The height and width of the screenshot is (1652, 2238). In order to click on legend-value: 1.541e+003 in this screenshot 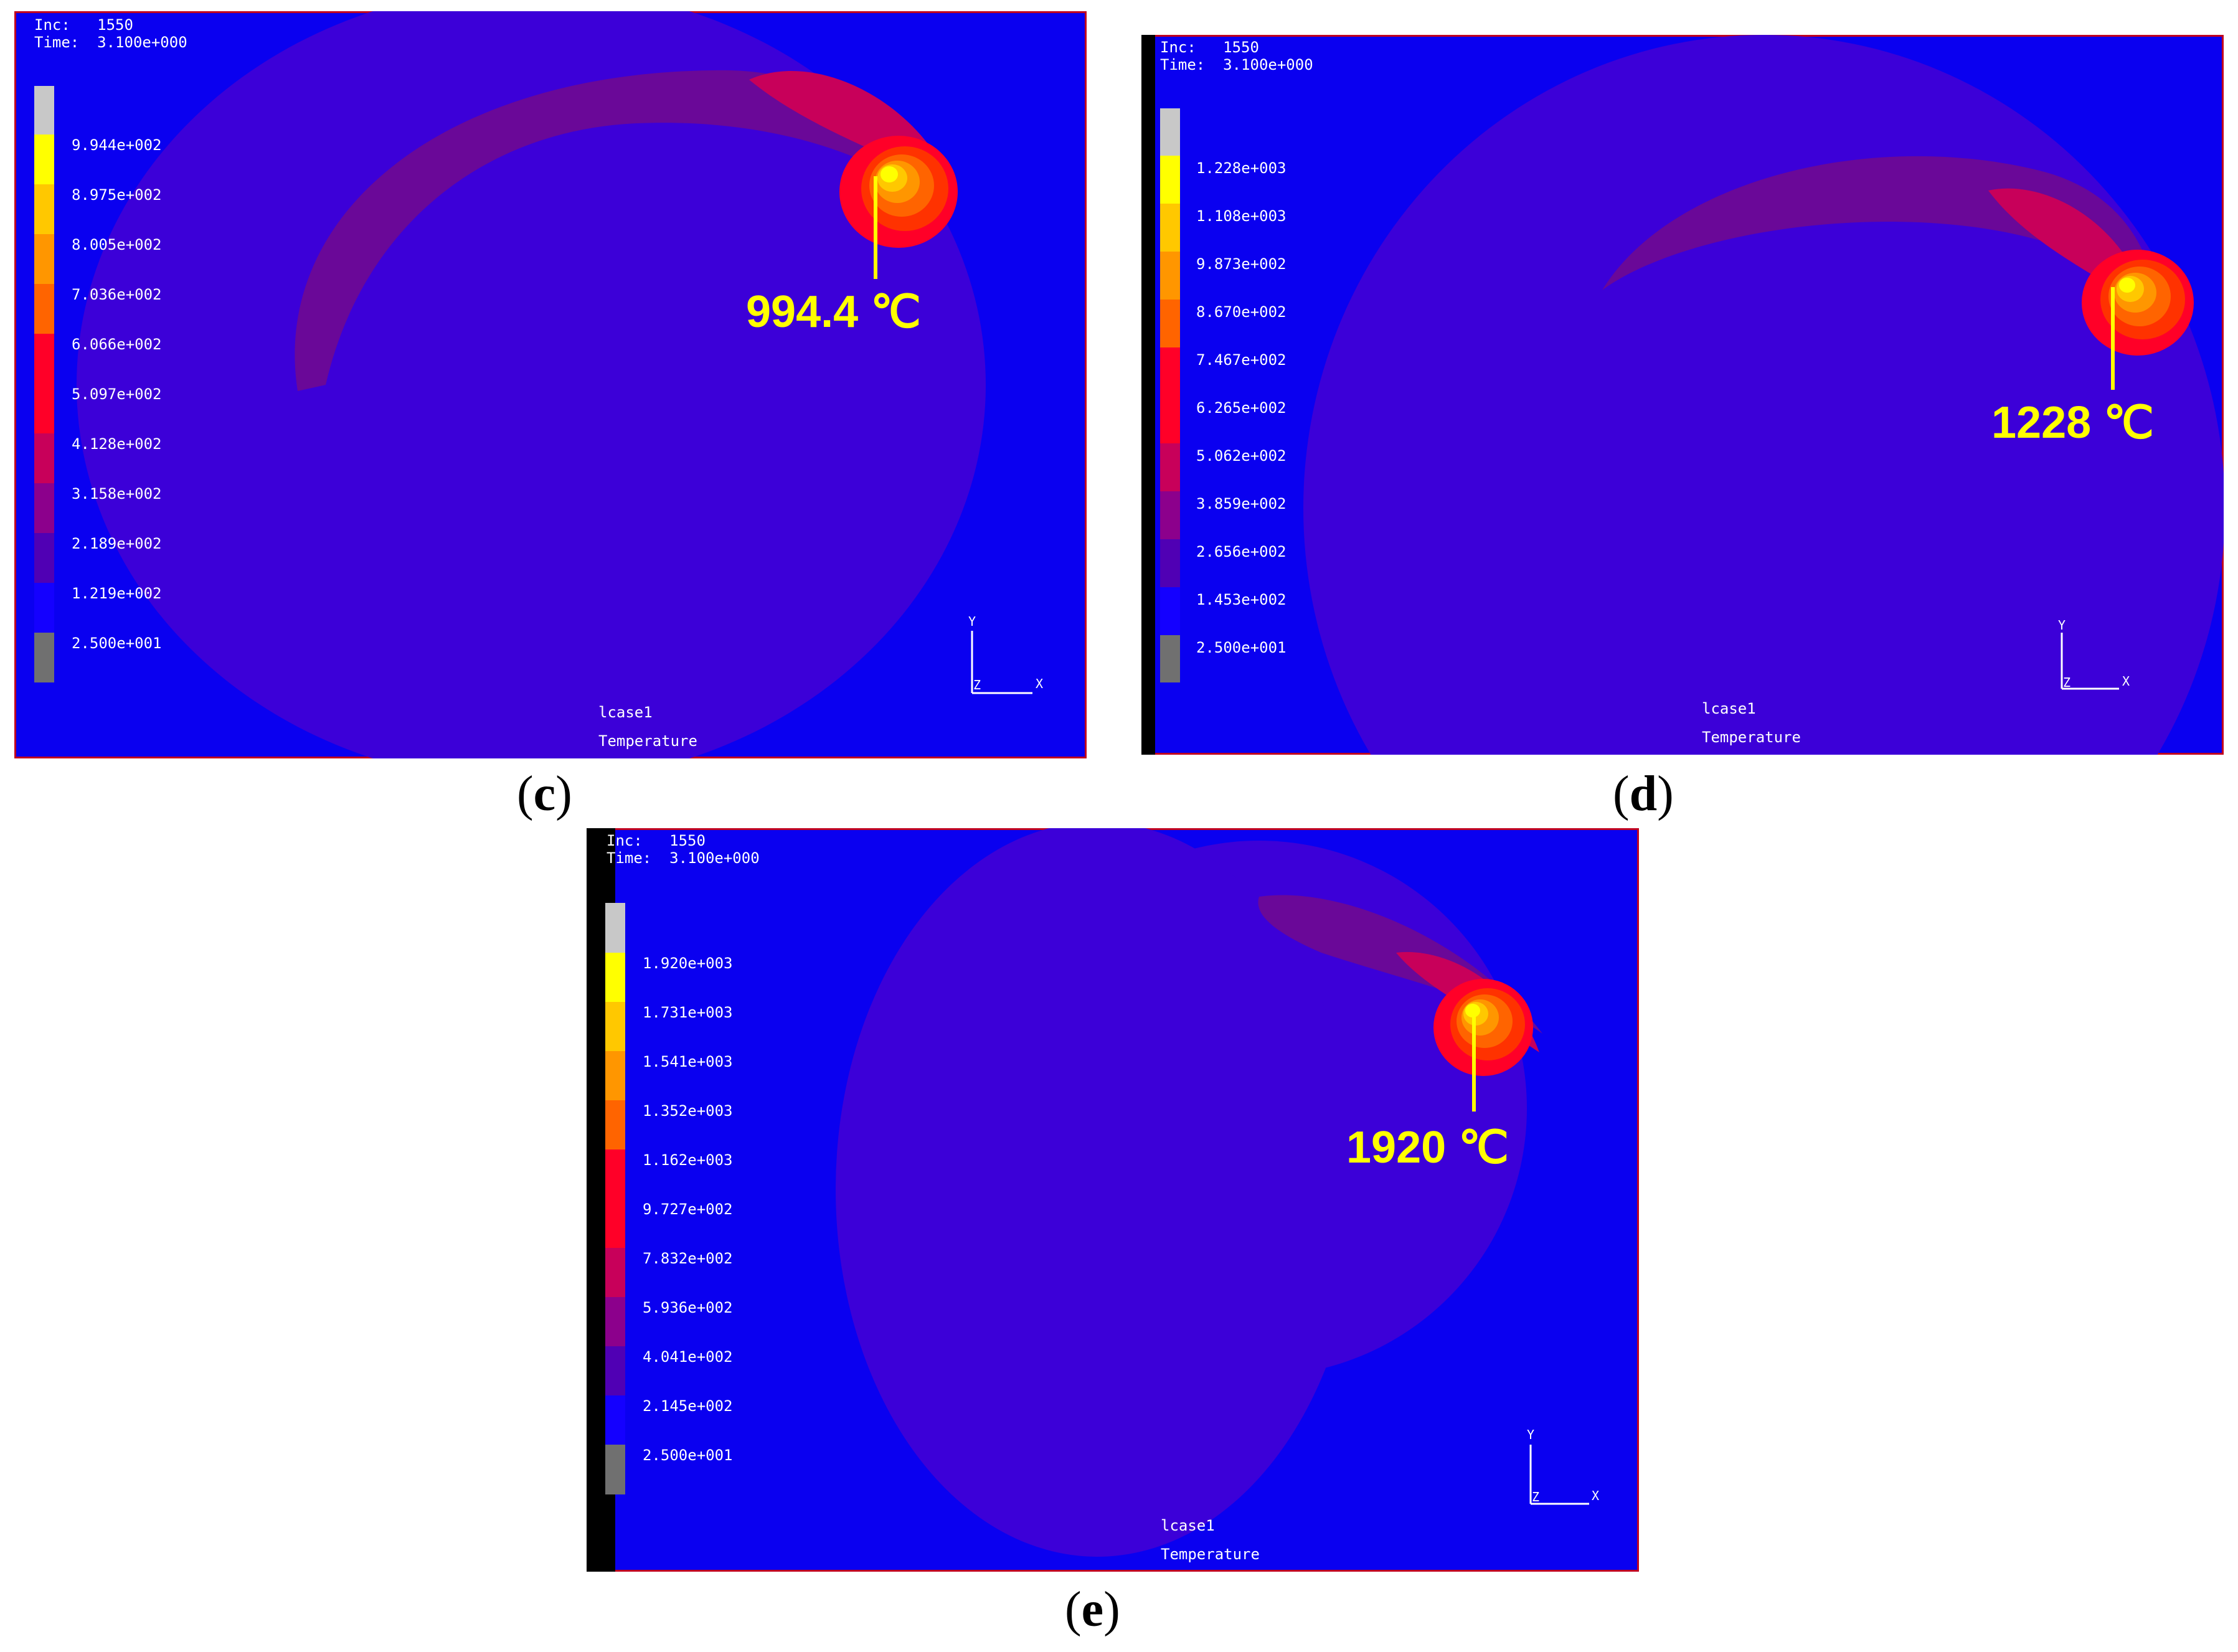, I will do `click(688, 1061)`.